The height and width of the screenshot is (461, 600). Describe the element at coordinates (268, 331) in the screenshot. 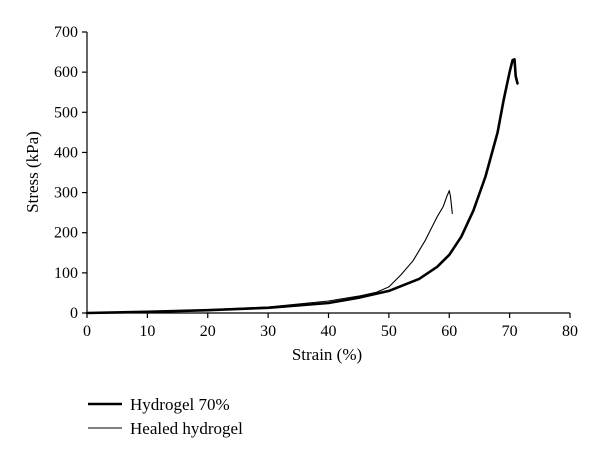

I see `x-tick-label: 30` at that location.